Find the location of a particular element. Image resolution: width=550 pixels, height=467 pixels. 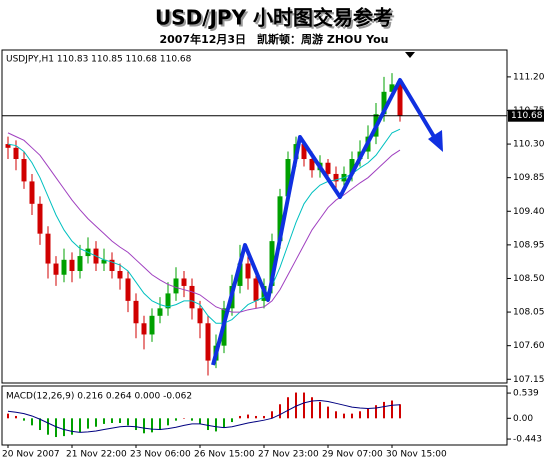

x-tick-label: 20 Nov 2007 is located at coordinates (31, 455).